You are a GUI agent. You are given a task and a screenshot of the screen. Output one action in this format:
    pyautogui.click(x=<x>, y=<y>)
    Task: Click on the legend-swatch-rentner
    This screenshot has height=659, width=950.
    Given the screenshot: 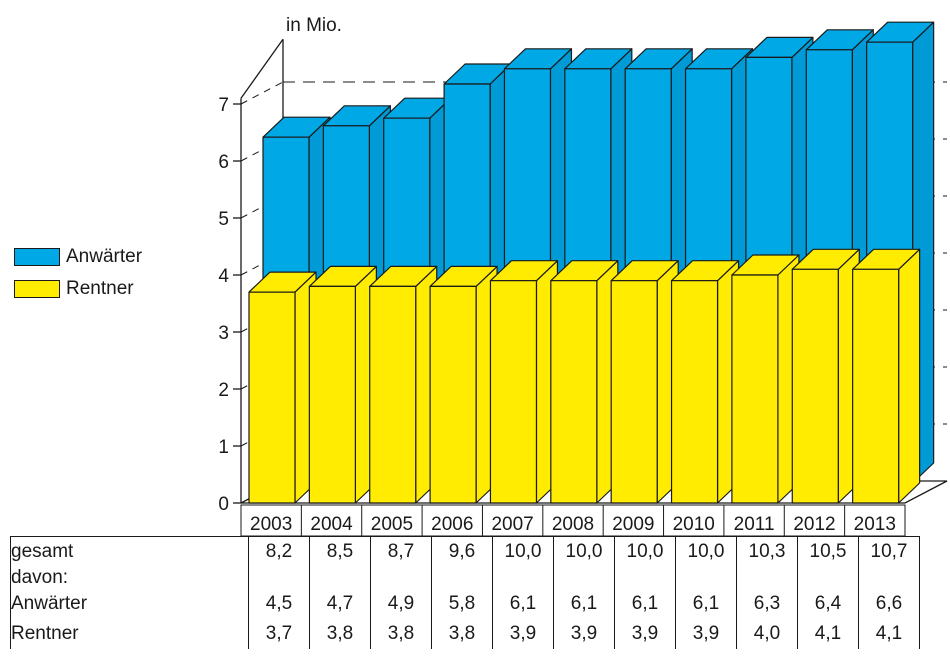 What is the action you would take?
    pyautogui.click(x=37, y=289)
    